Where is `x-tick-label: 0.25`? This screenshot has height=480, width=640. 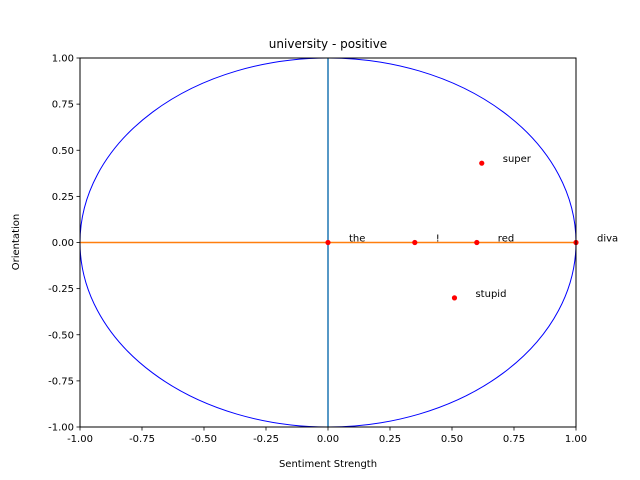
x-tick-label: 0.25 is located at coordinates (390, 439).